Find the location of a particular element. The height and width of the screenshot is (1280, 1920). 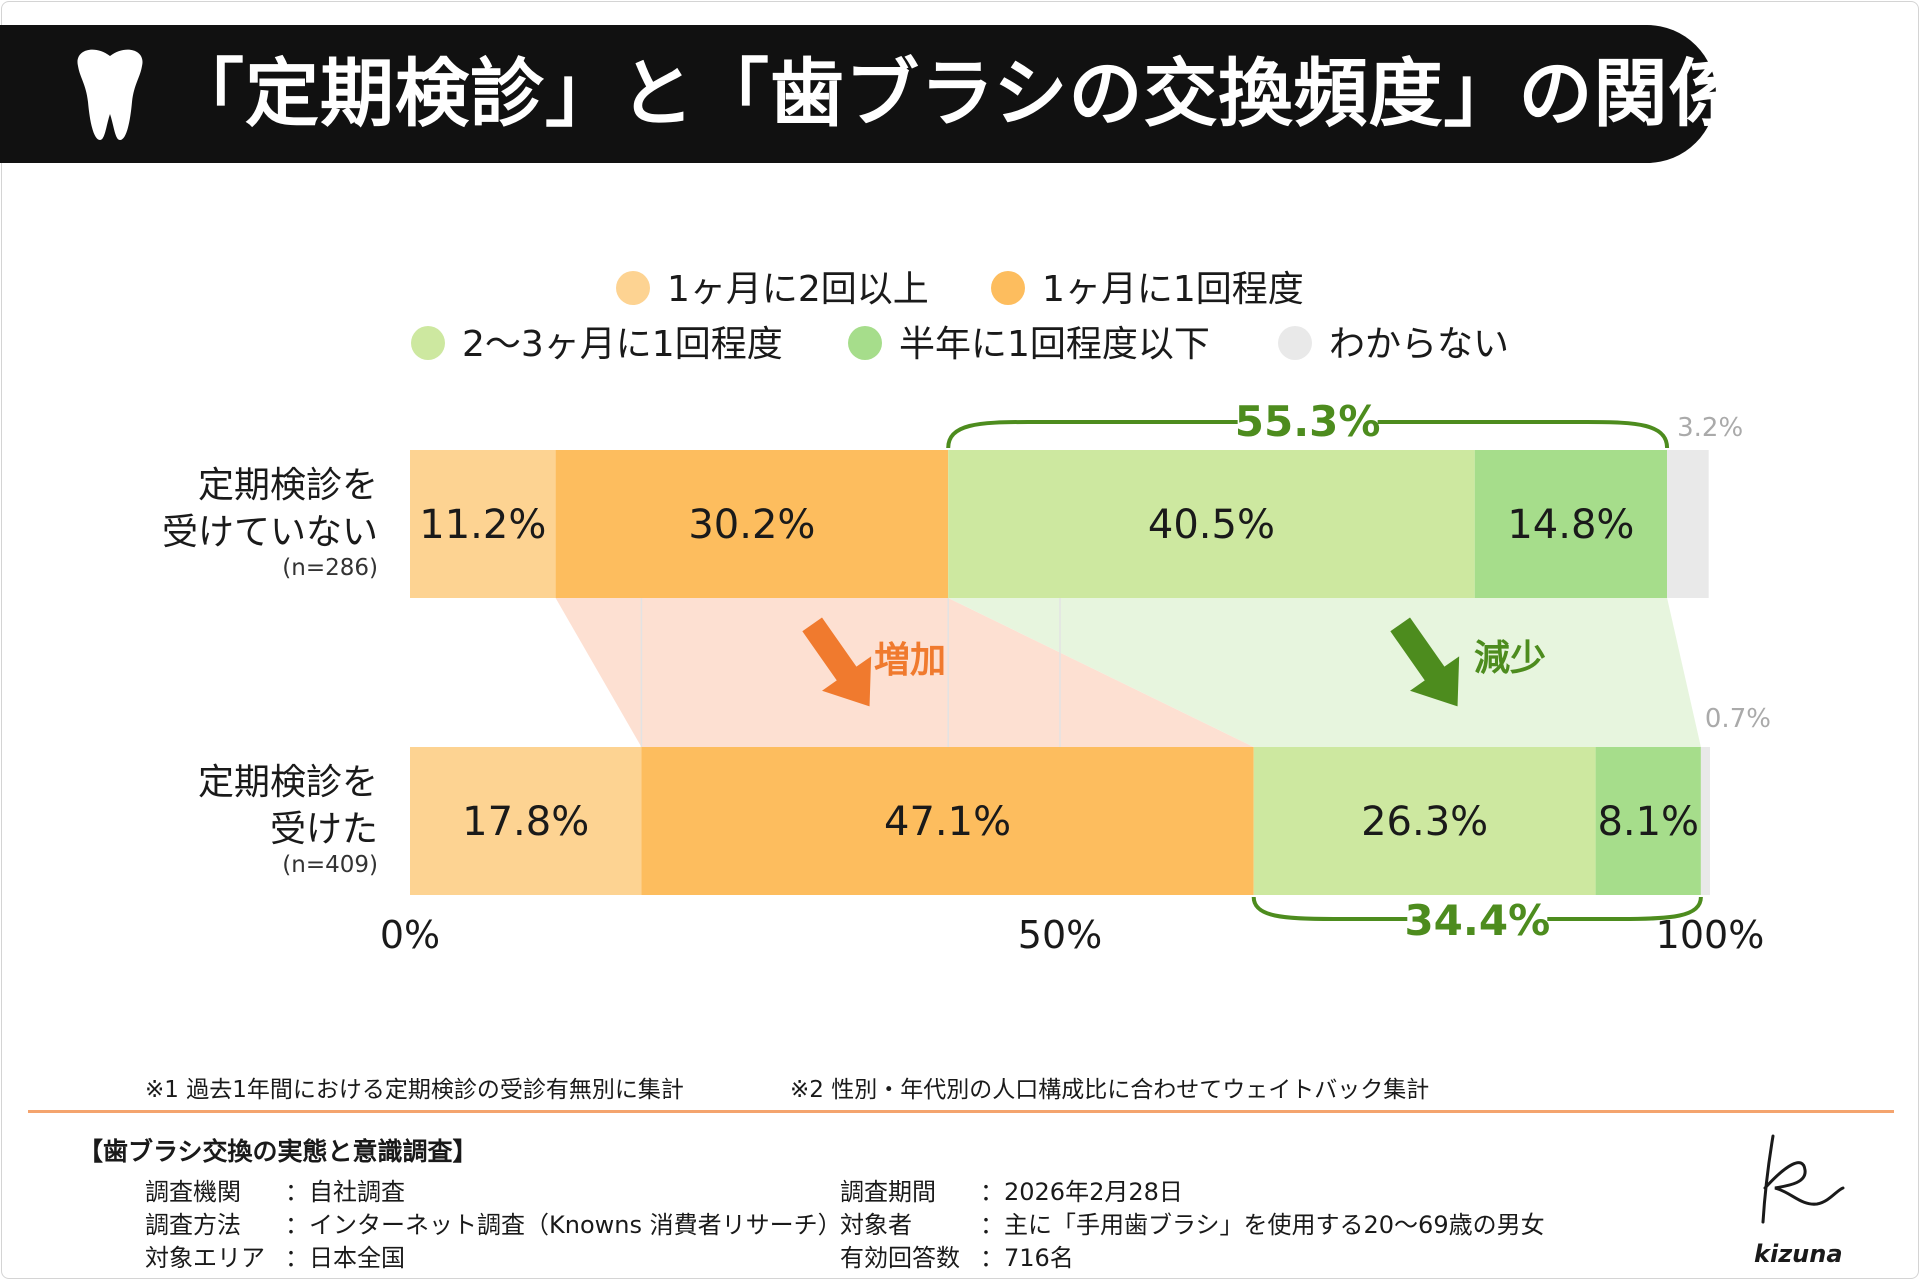

decrease-arrow-icon-shape is located at coordinates (1425, 662).